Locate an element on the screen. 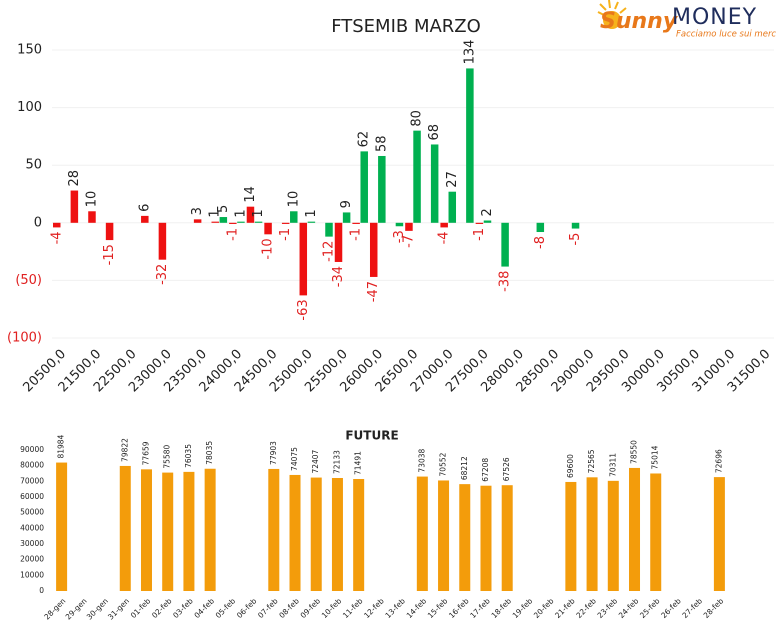  data-label: 68212 is located at coordinates (464, 468).